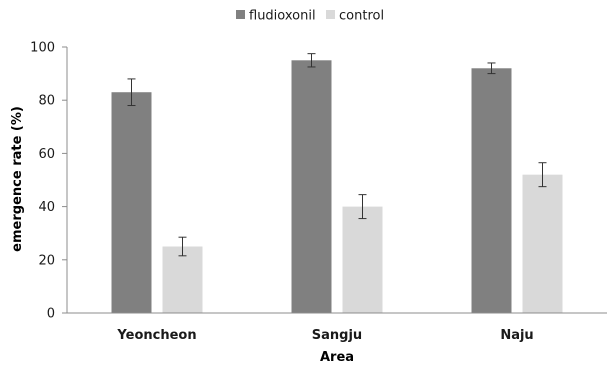 The height and width of the screenshot is (367, 607). I want to click on legend: fludioxonil control, so click(310, 16).